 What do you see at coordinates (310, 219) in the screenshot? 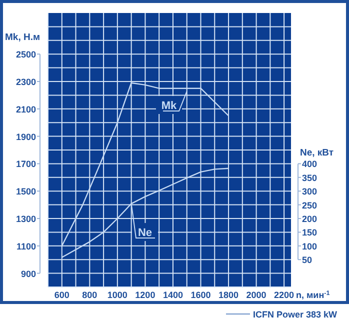
I see `y2-tick-label: 200` at bounding box center [310, 219].